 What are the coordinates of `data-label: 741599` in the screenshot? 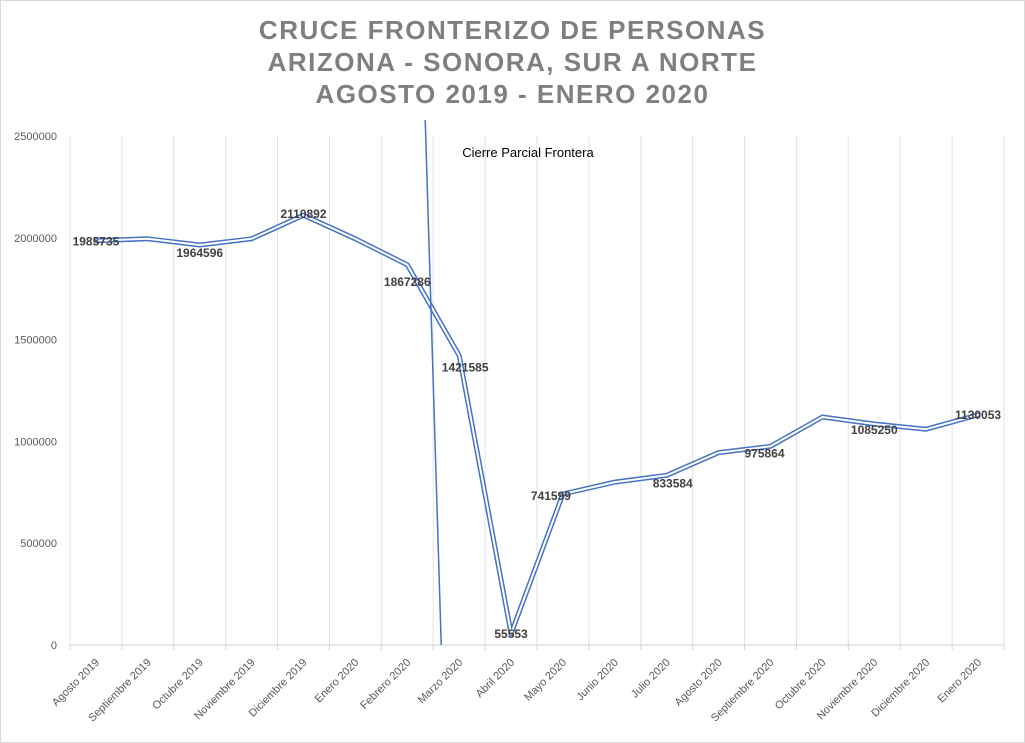 It's located at (551, 496).